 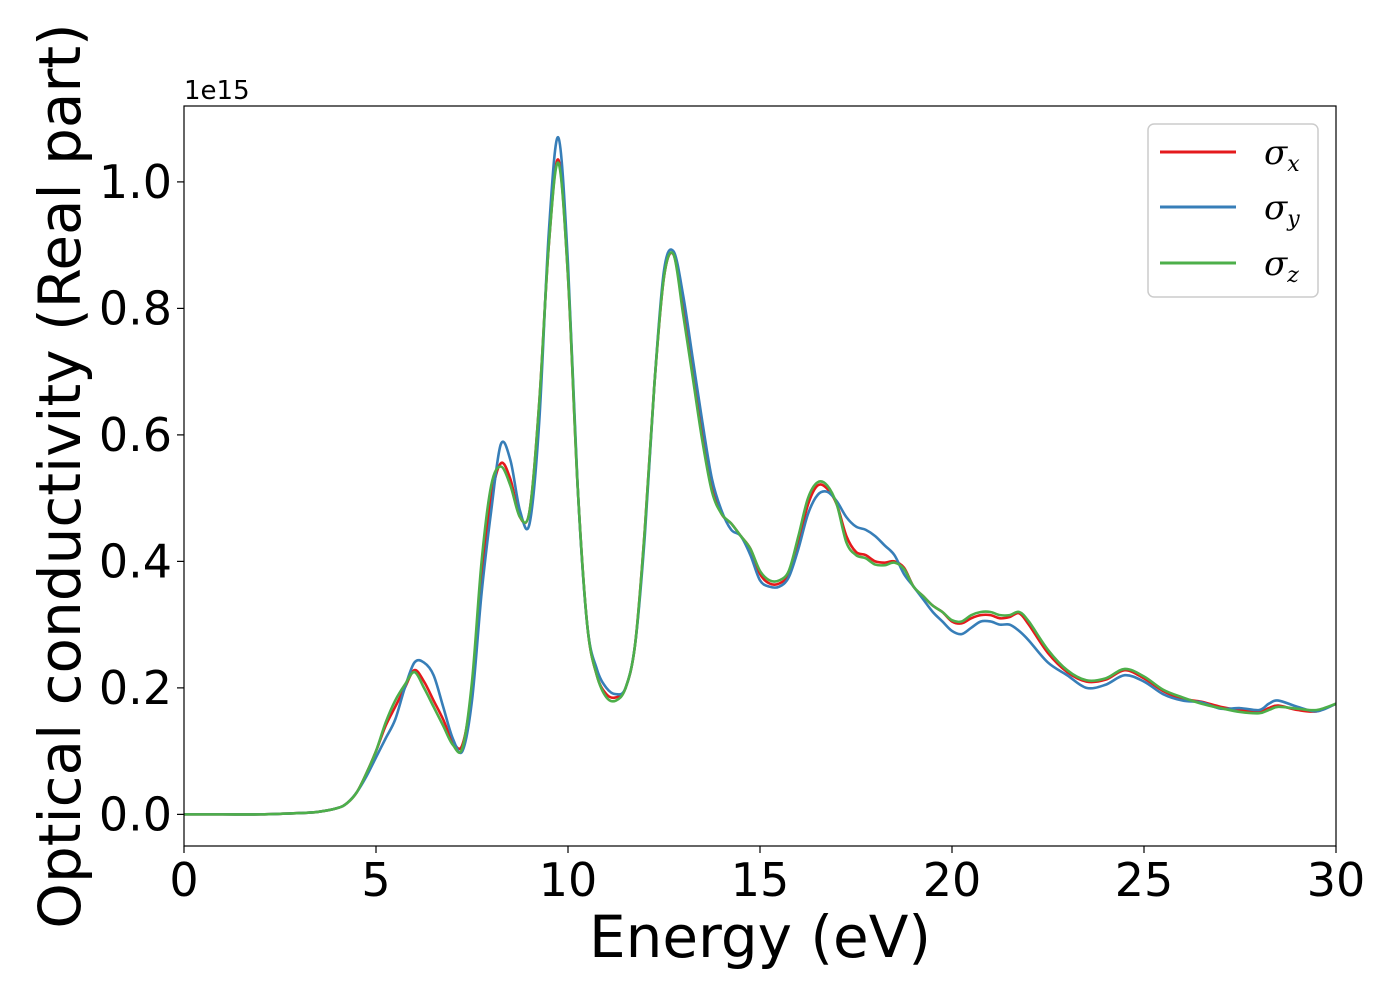 What do you see at coordinates (1336, 880) in the screenshot?
I see `x-tick-label: 30` at bounding box center [1336, 880].